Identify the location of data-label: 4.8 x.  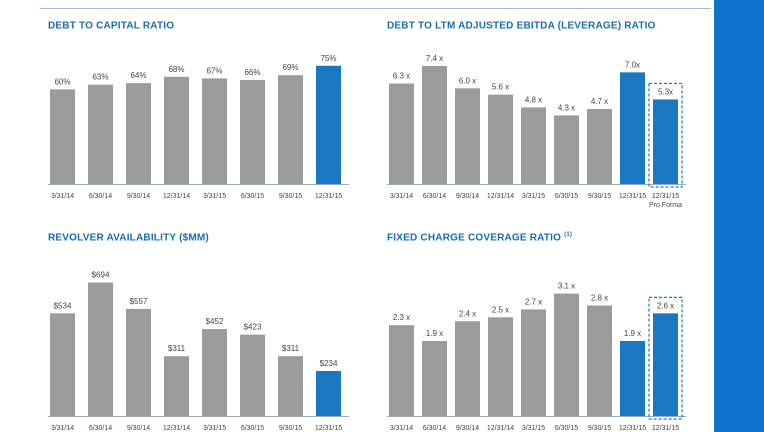
(533, 99).